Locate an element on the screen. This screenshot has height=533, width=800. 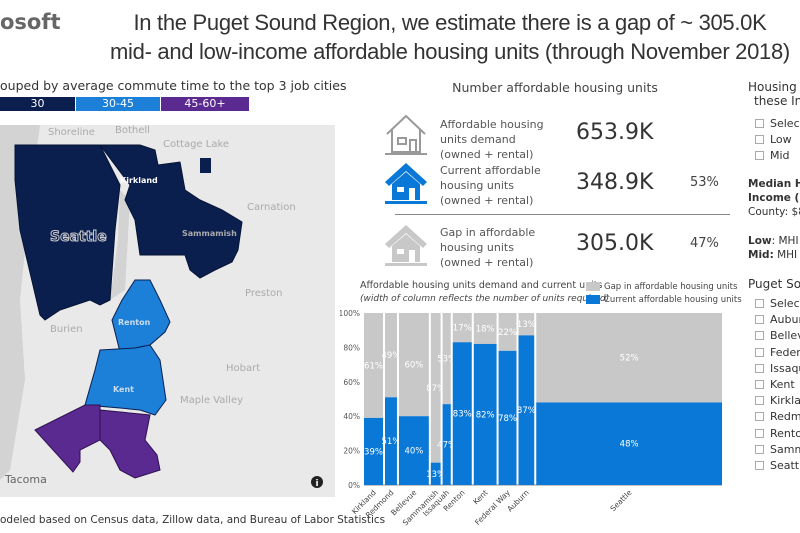
region-eastside is located at coordinates (171, 211).